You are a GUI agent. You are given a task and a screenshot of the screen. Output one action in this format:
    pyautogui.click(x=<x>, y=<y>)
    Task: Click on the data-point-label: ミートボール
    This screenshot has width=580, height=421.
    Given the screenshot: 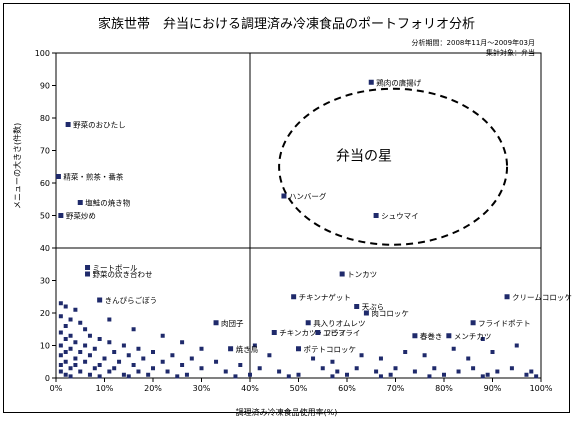 What is the action you would take?
    pyautogui.click(x=115, y=268)
    